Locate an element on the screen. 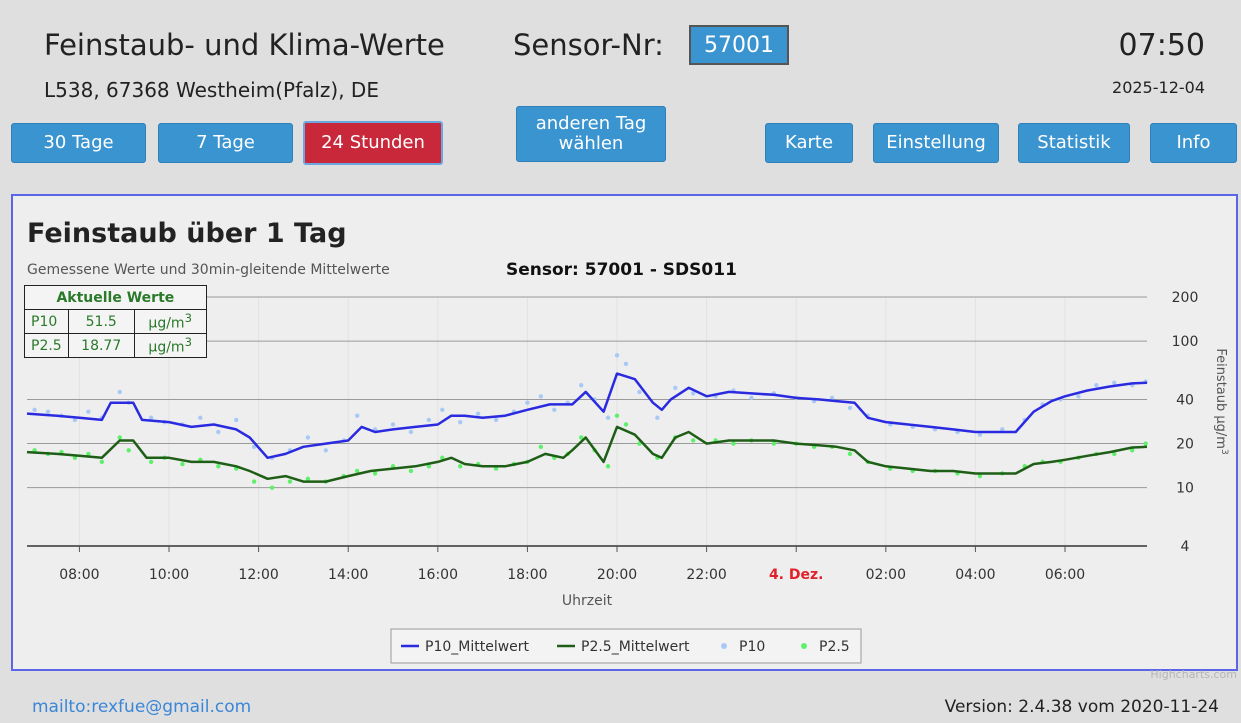  legend-item: P10_Mittelwert is located at coordinates (465, 647).